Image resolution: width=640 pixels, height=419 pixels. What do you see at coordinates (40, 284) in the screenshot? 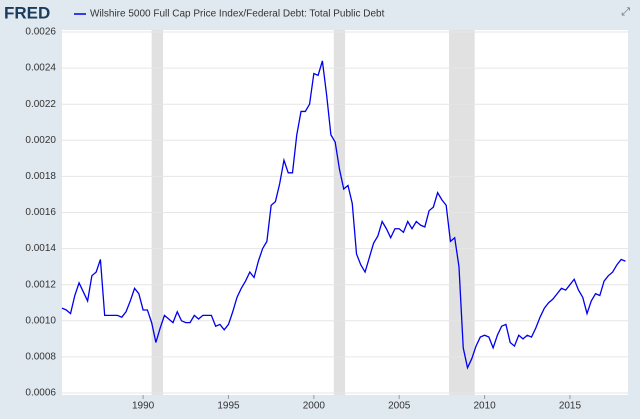
I see `y-tick-label: 0.0012` at bounding box center [40, 284].